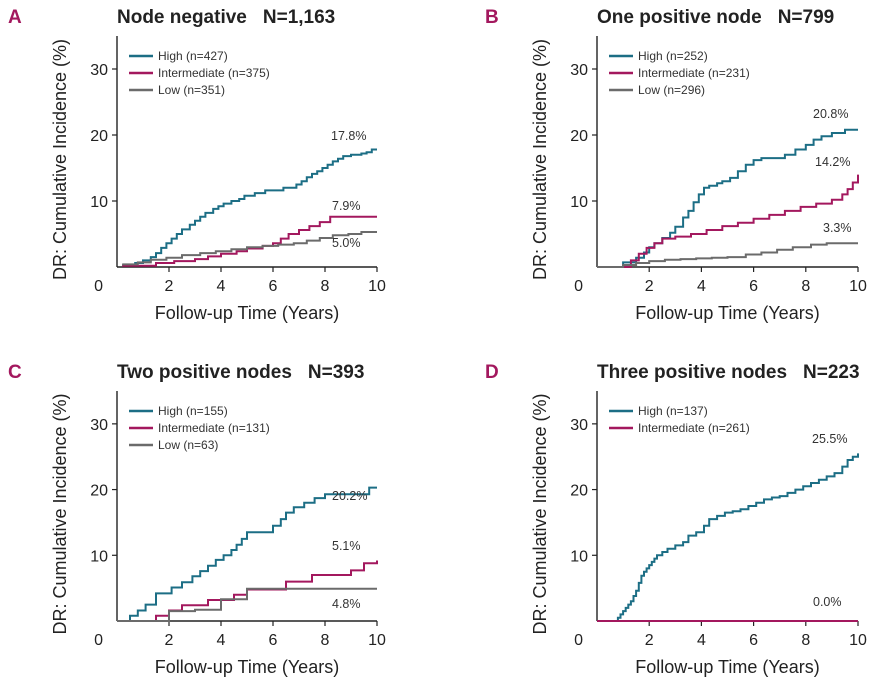  I want to click on end-value-label-low: 5.0%, so click(346, 243).